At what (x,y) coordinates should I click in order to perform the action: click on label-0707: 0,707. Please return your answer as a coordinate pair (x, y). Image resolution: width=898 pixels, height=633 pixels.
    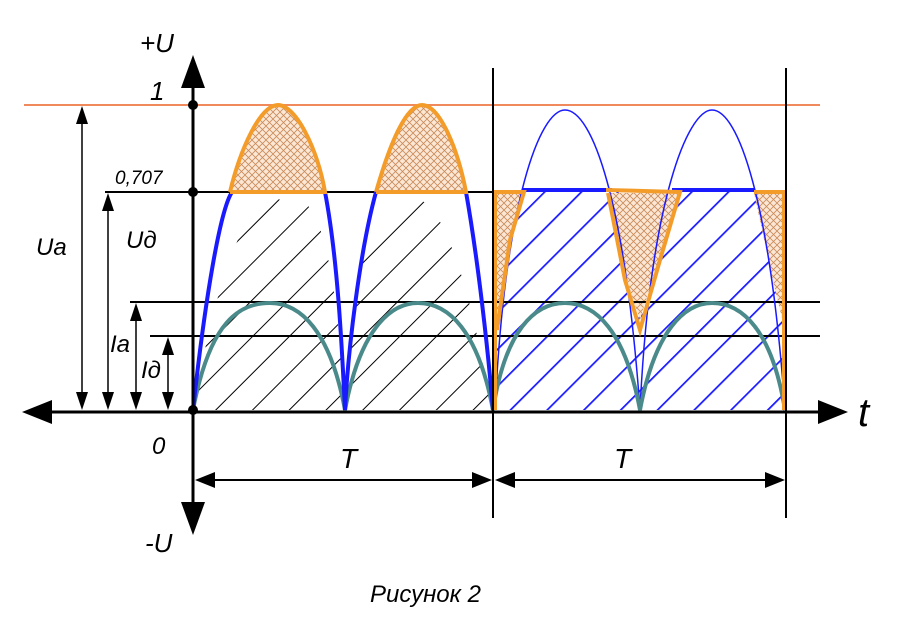
    Looking at the image, I should click on (139, 178).